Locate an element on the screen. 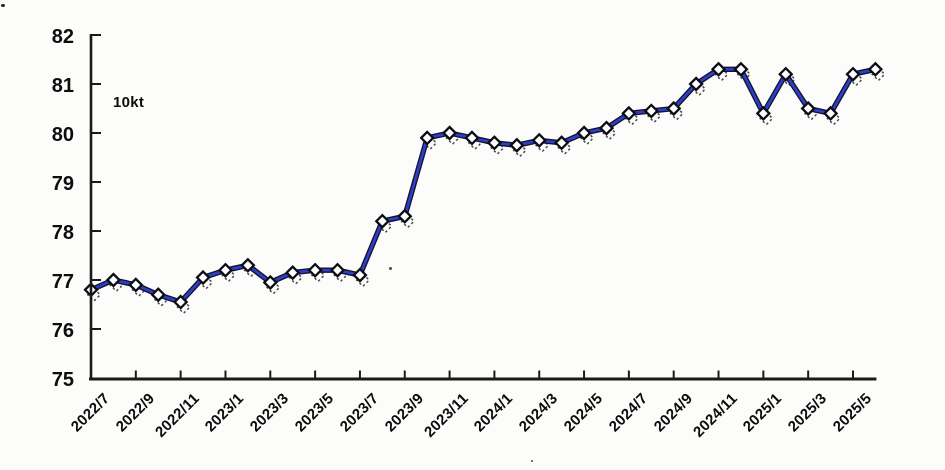  y-tick-label: 81 is located at coordinates (62, 86).